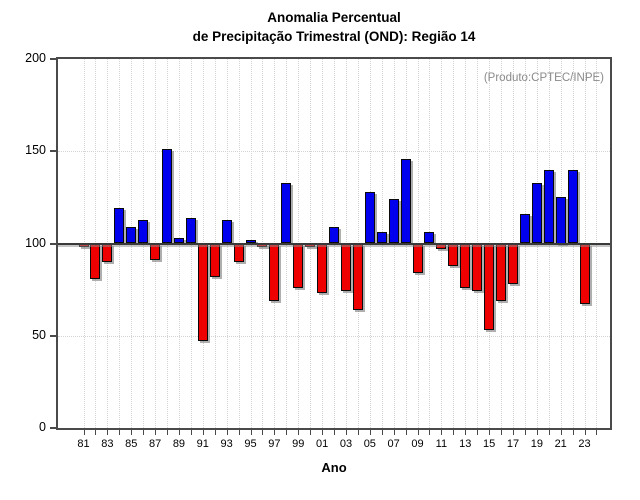 The image size is (640, 500). What do you see at coordinates (131, 235) in the screenshot?
I see `bar-1985` at bounding box center [131, 235].